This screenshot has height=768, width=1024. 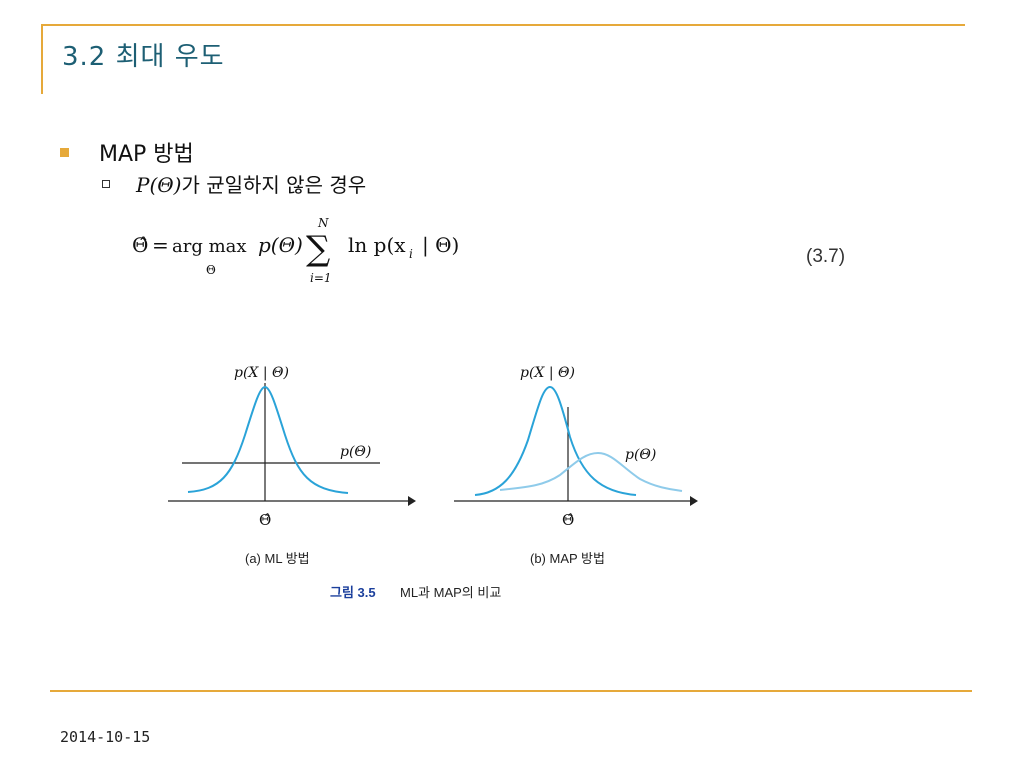 What do you see at coordinates (591, 471) in the screenshot?
I see `panel-b-prior-curve` at bounding box center [591, 471].